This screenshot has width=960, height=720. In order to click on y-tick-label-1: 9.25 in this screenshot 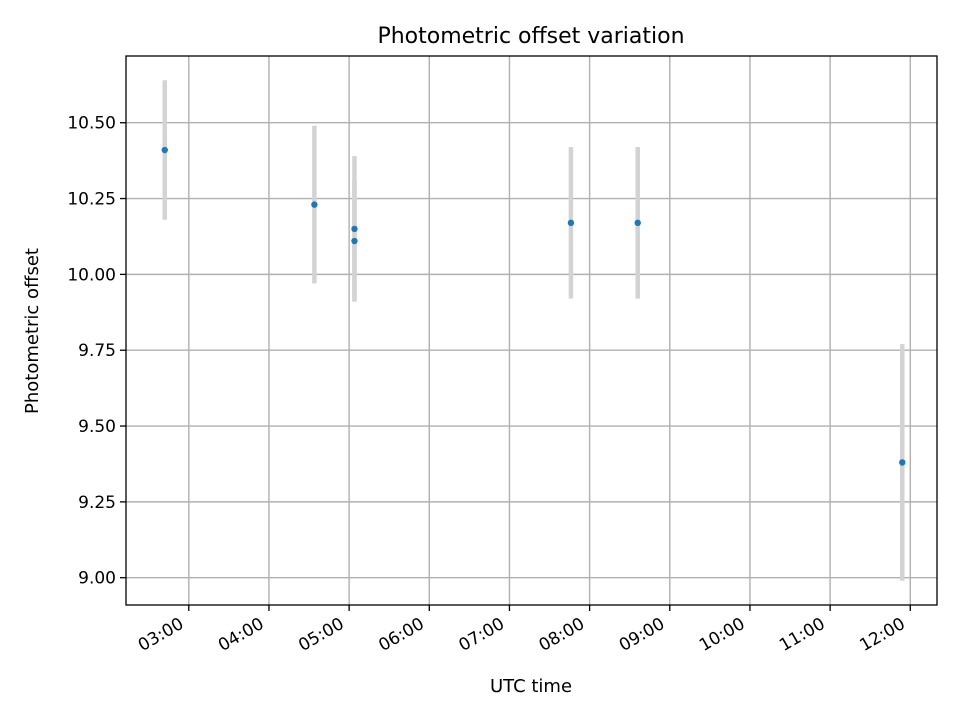, I will do `click(97, 503)`.